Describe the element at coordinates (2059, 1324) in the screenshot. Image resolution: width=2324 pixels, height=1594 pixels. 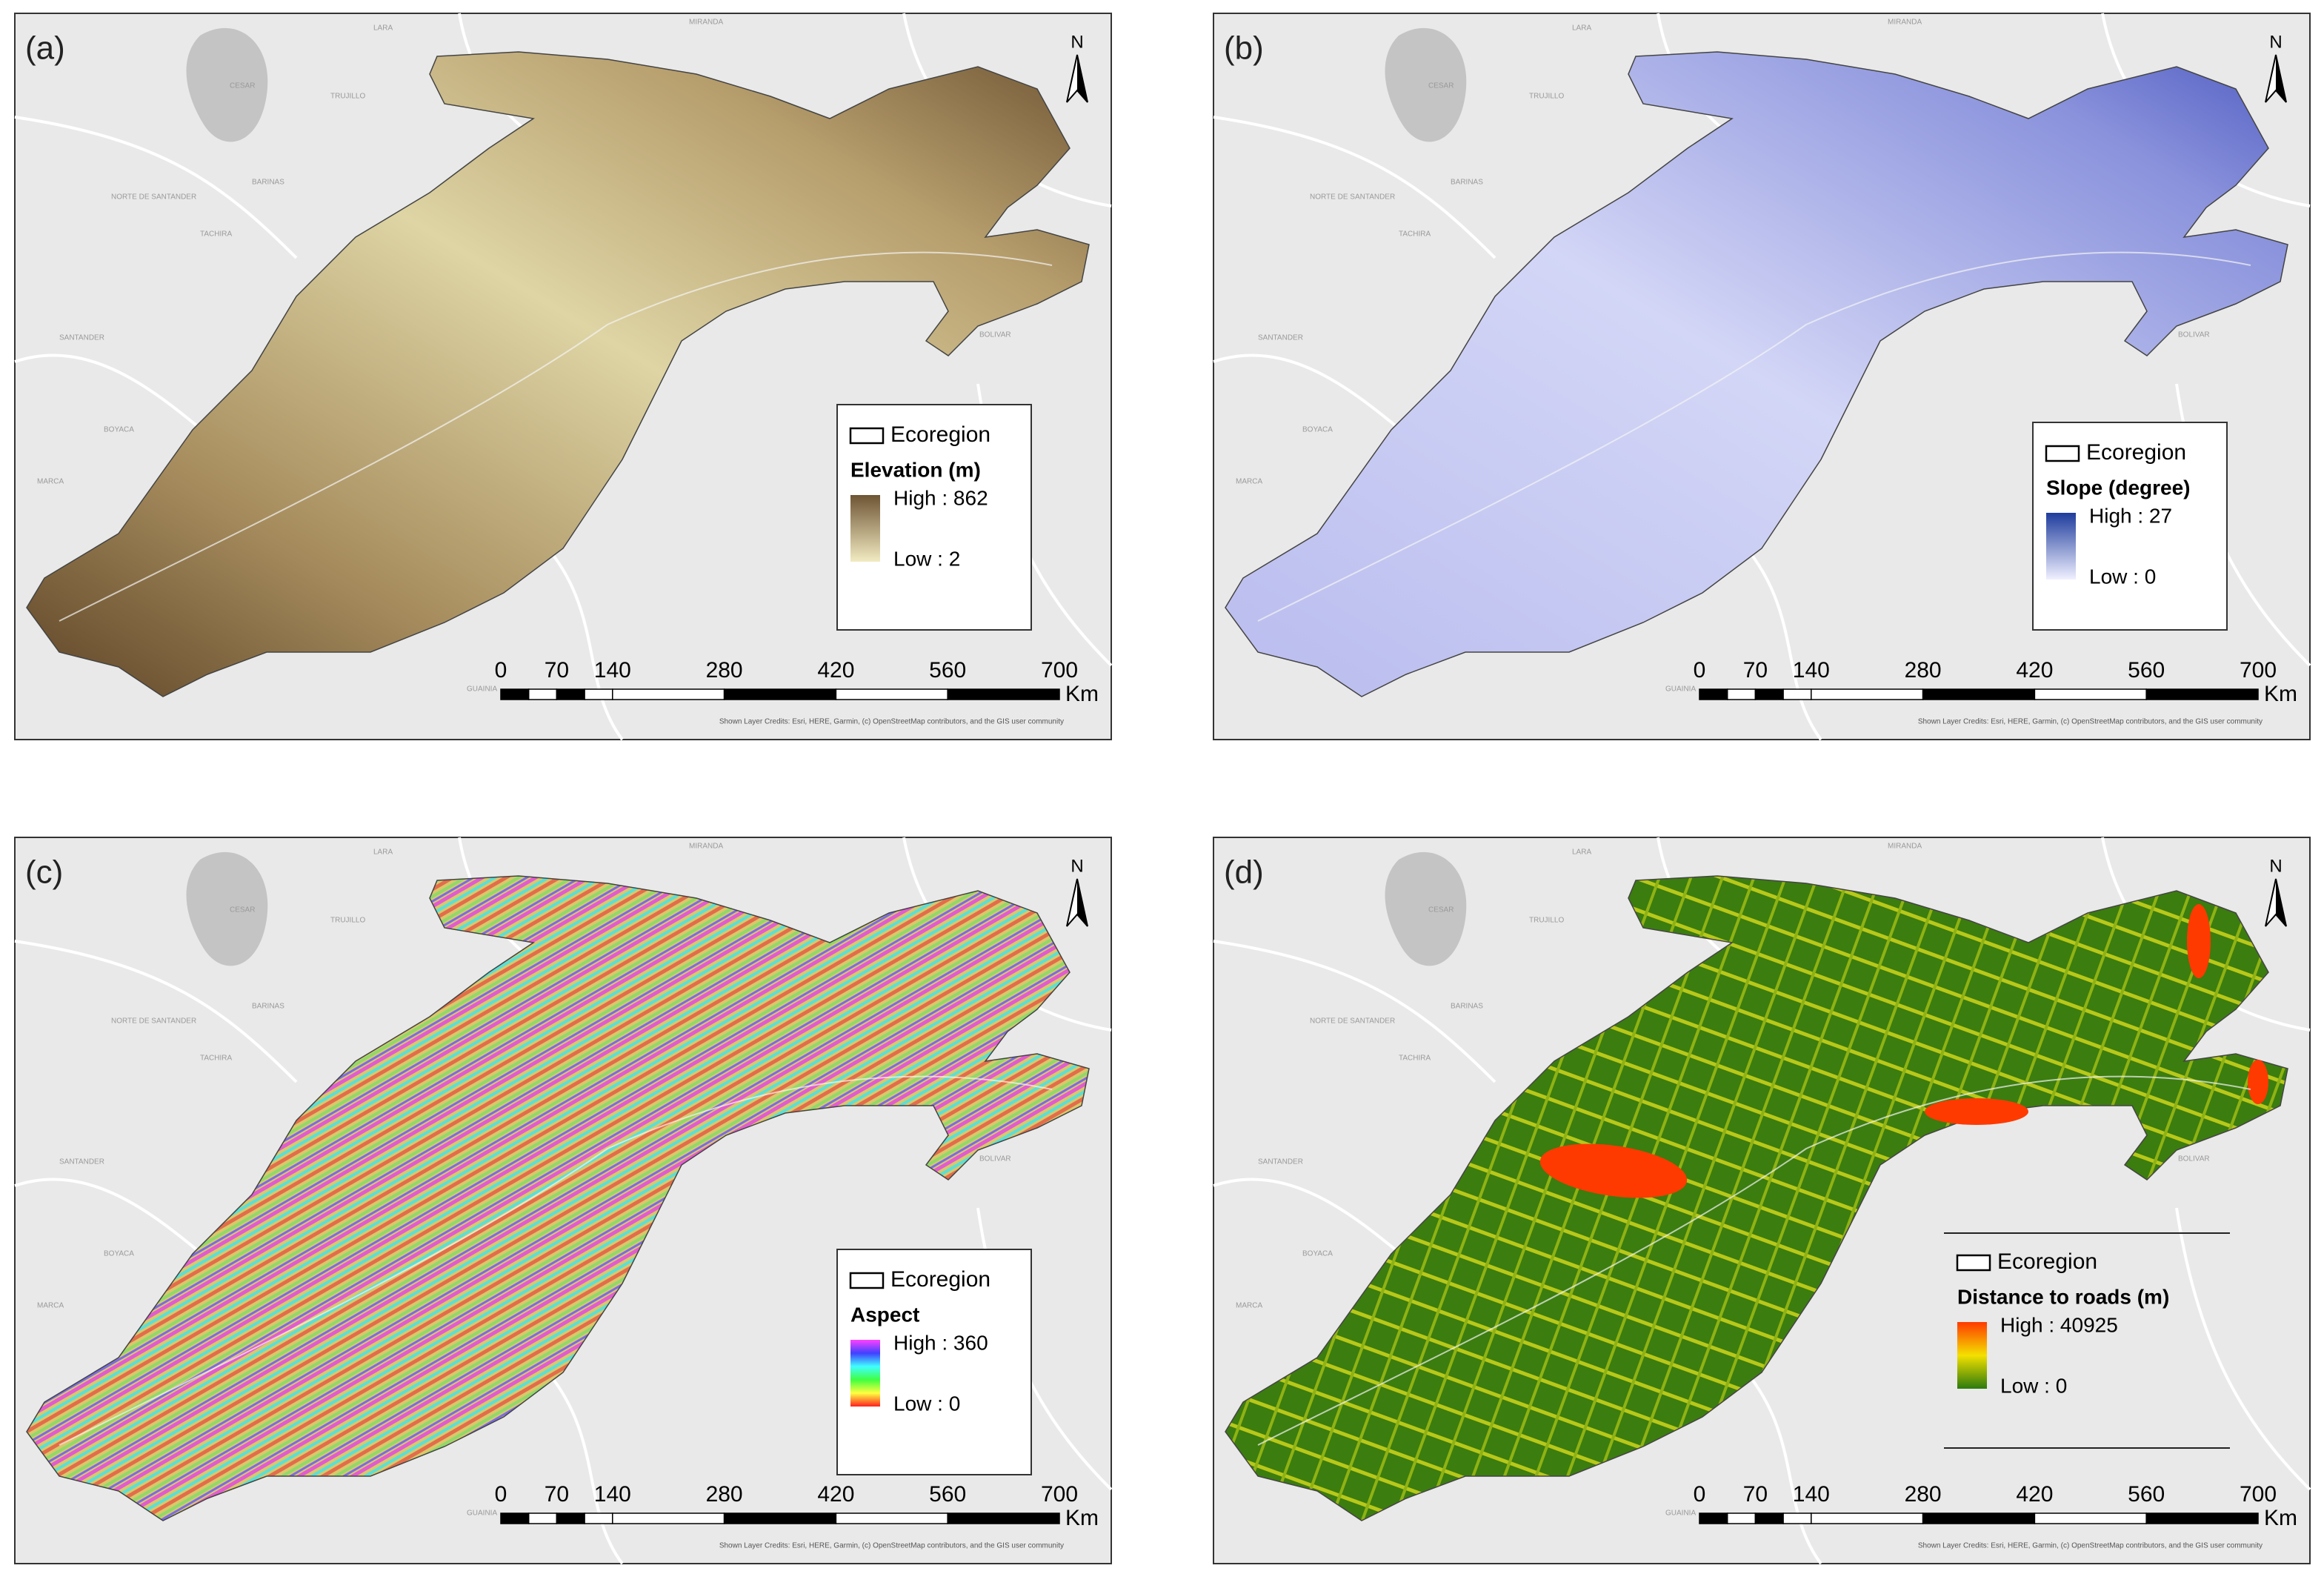
I see `legend-high: High : 40925` at that location.